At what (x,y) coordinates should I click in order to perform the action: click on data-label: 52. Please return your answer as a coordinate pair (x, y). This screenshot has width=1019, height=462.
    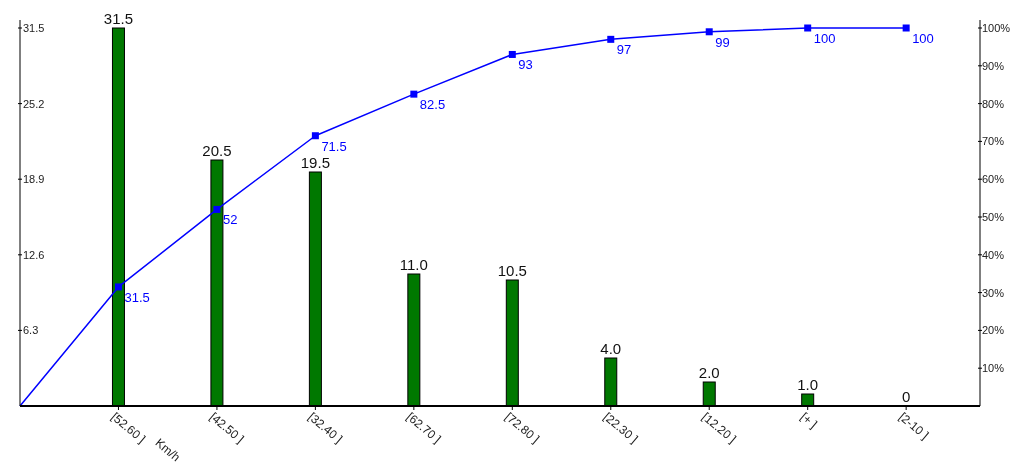
    Looking at the image, I should click on (230, 220).